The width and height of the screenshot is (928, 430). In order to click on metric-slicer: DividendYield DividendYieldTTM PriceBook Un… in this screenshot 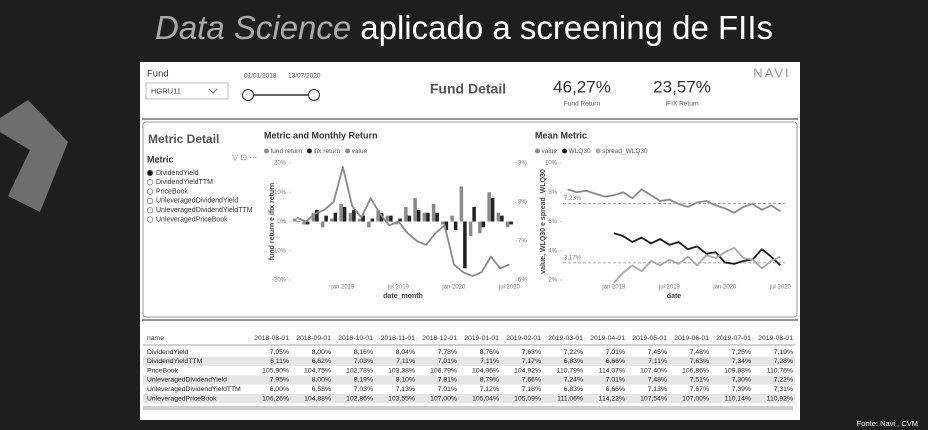, I will do `click(199, 196)`.